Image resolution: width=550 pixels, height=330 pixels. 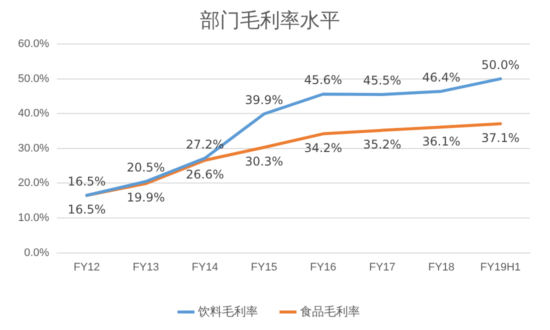 What do you see at coordinates (205, 174) in the screenshot?
I see `data-label: 26.6%` at bounding box center [205, 174].